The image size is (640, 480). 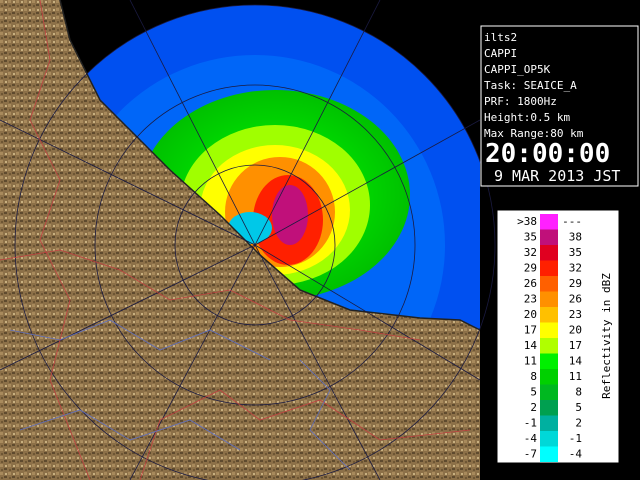 What do you see at coordinates (533, 391) in the screenshot?
I see `legend-low: 5` at bounding box center [533, 391].